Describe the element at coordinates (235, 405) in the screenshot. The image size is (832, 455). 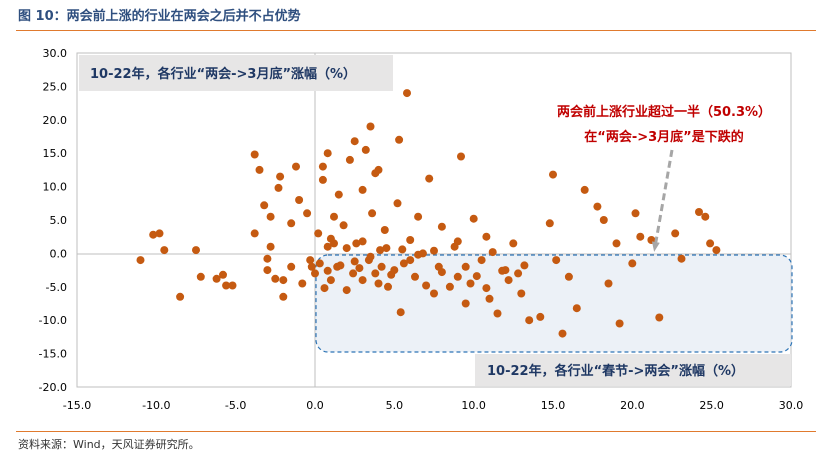
I see `x-tick-label: -5.0` at that location.